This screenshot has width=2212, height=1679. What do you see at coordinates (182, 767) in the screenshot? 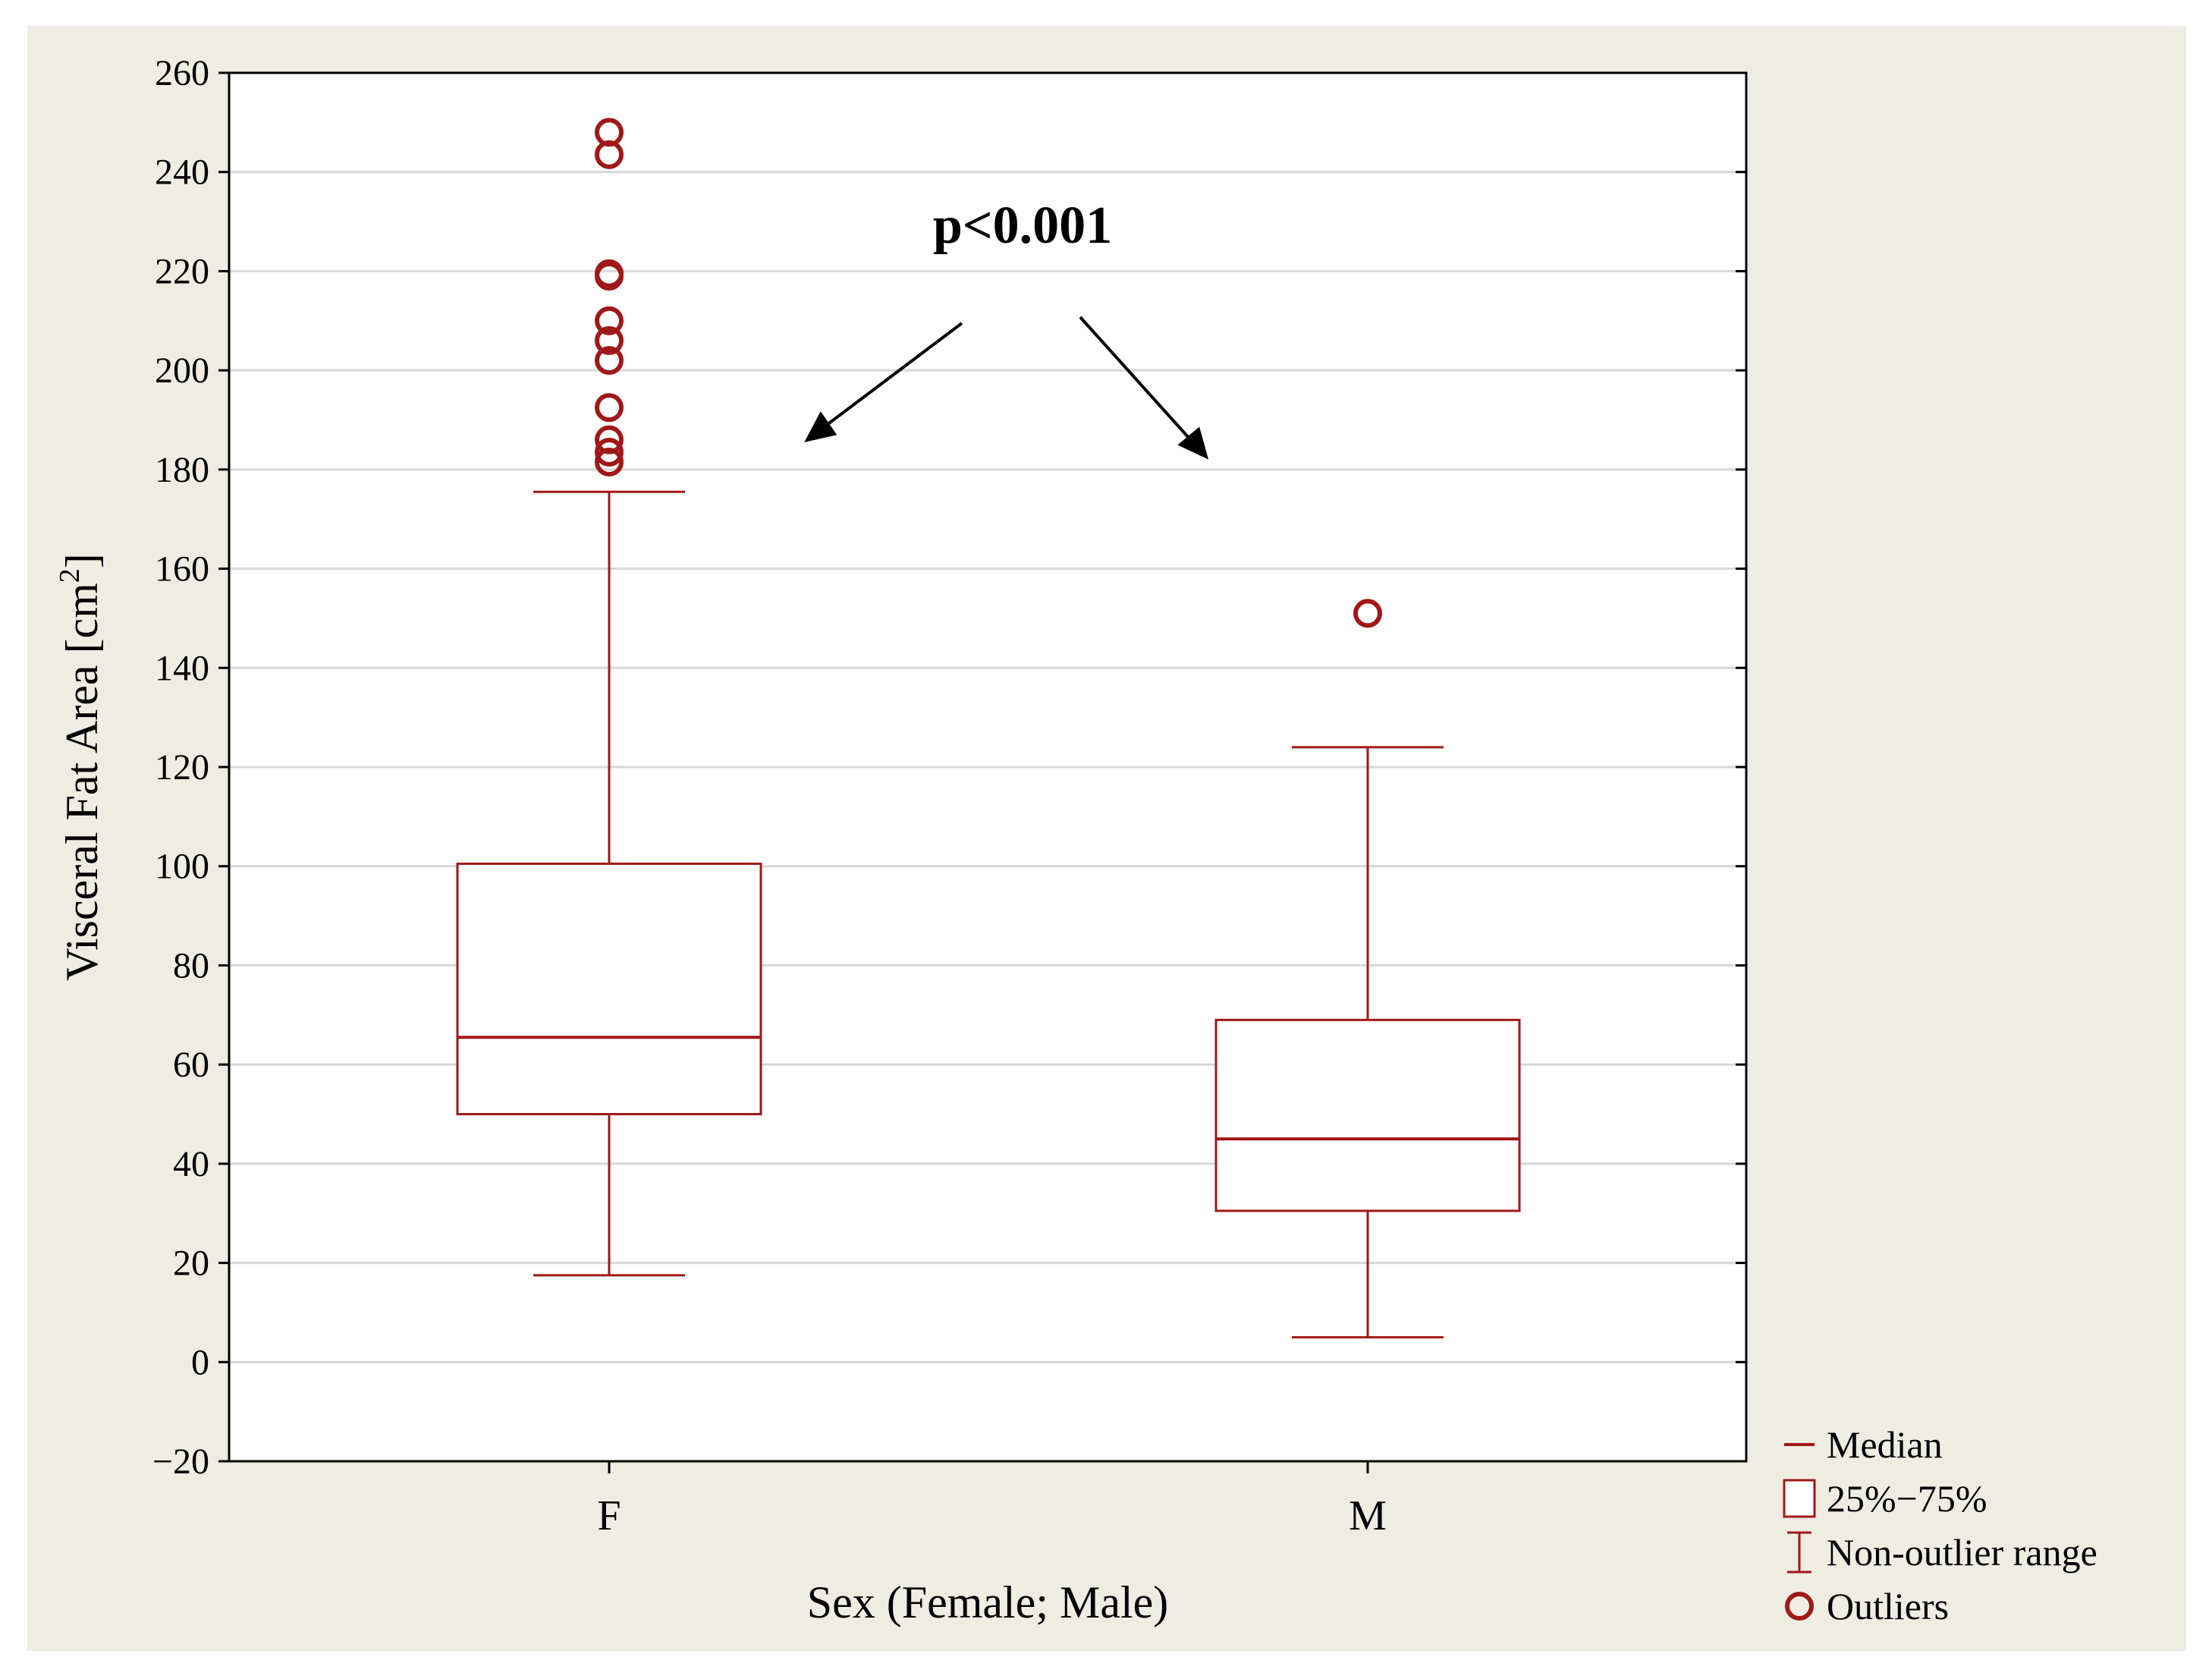
I see `y-tick-label: 120` at bounding box center [182, 767].